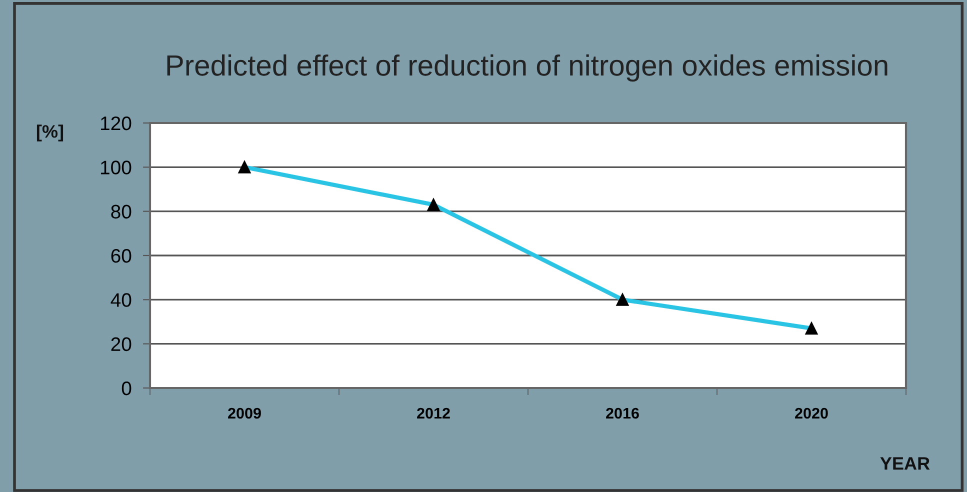 Image resolution: width=967 pixels, height=492 pixels. I want to click on y-tick-label: 40, so click(121, 300).